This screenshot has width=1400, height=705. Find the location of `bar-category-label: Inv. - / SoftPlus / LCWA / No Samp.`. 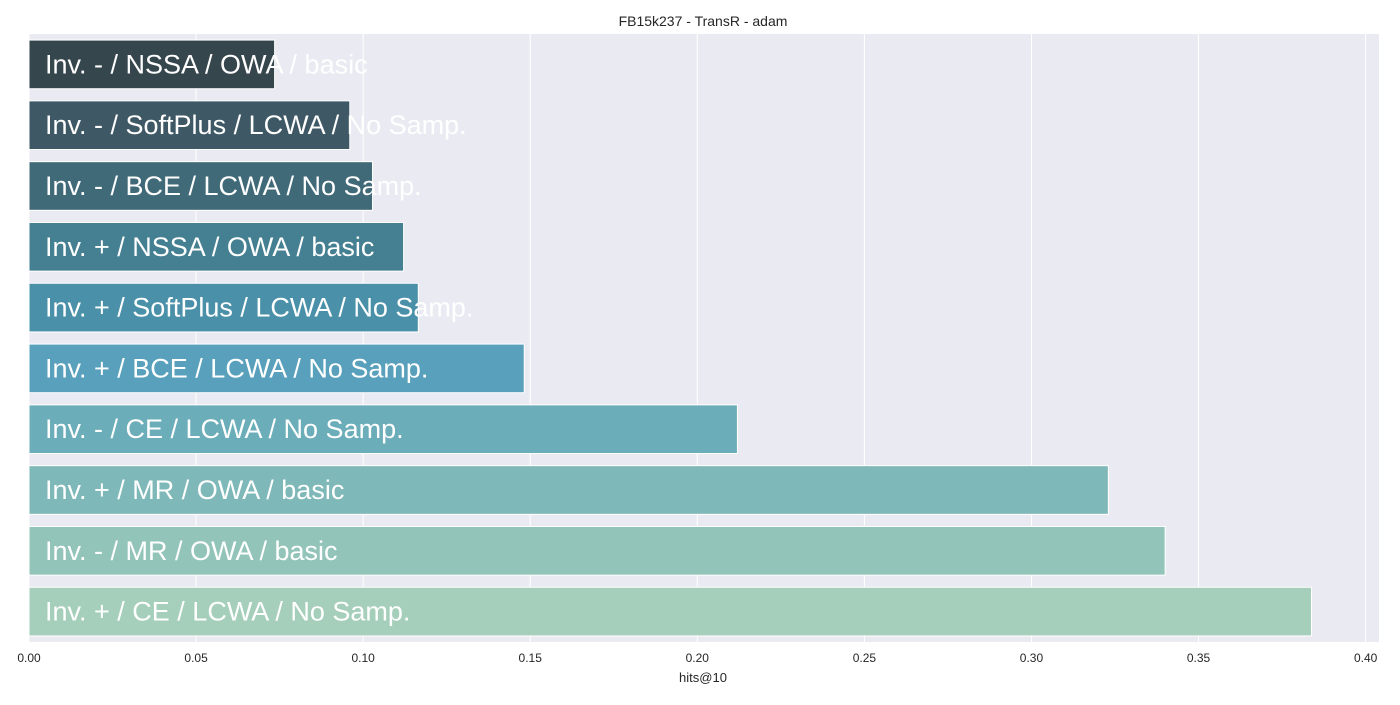

bar-category-label: Inv. - / SoftPlus / LCWA / No Samp. is located at coordinates (256, 125).